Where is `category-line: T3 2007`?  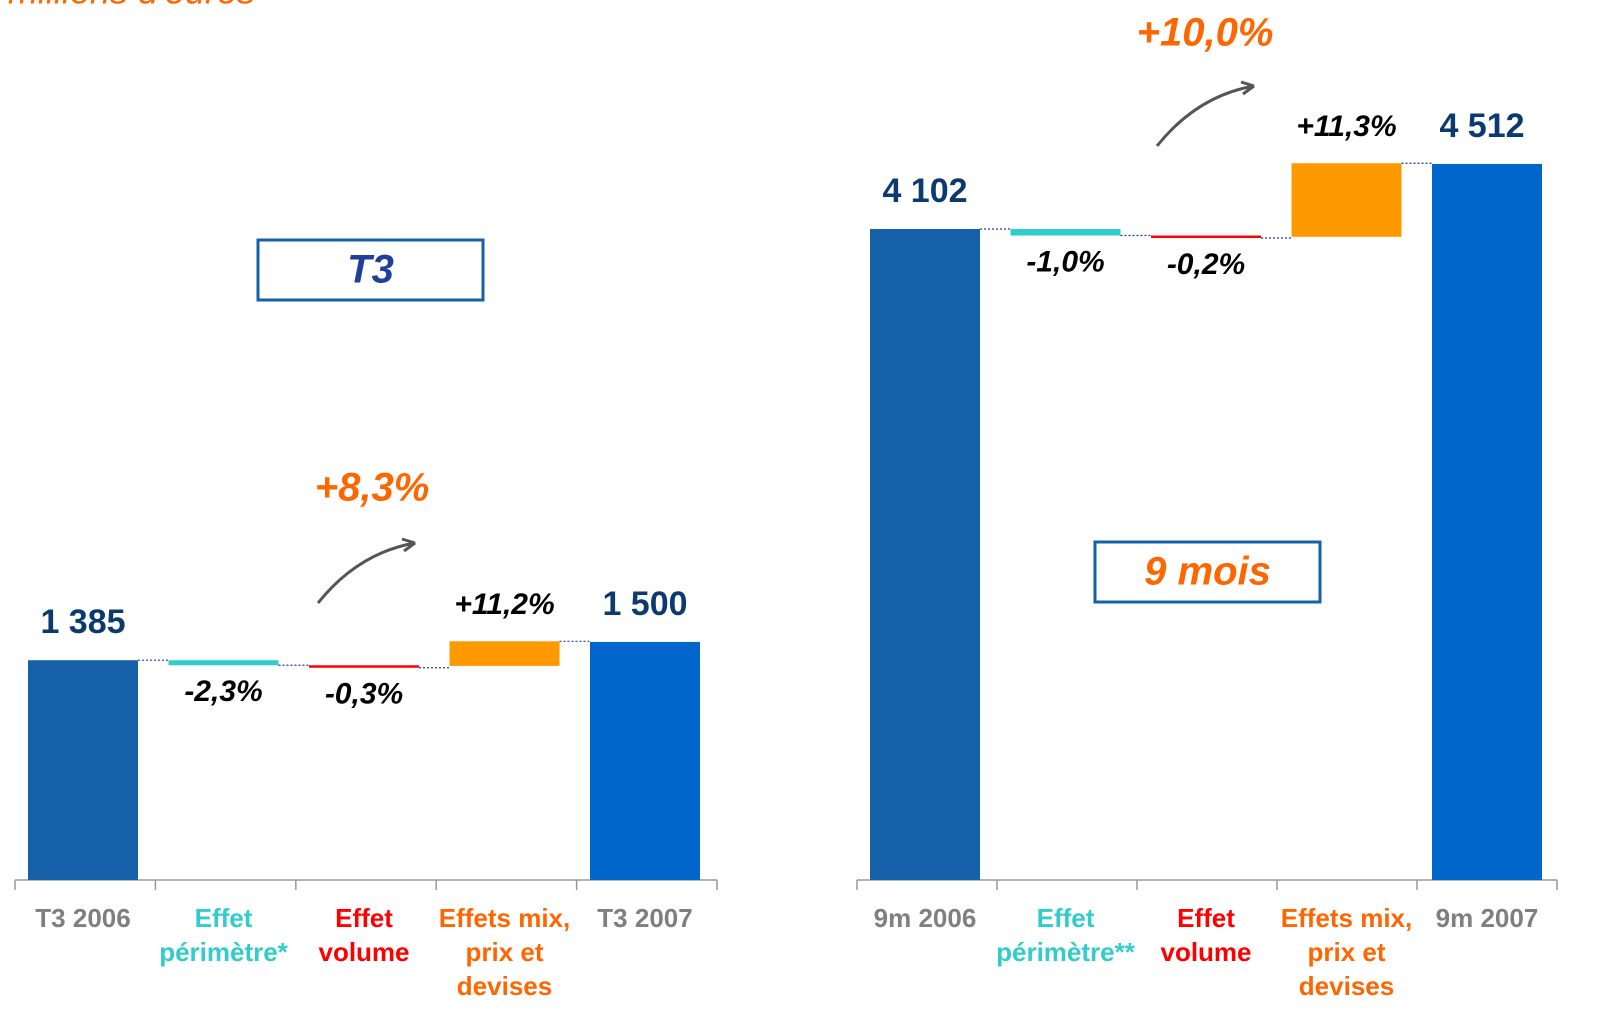
category-line: T3 2007 is located at coordinates (644, 918).